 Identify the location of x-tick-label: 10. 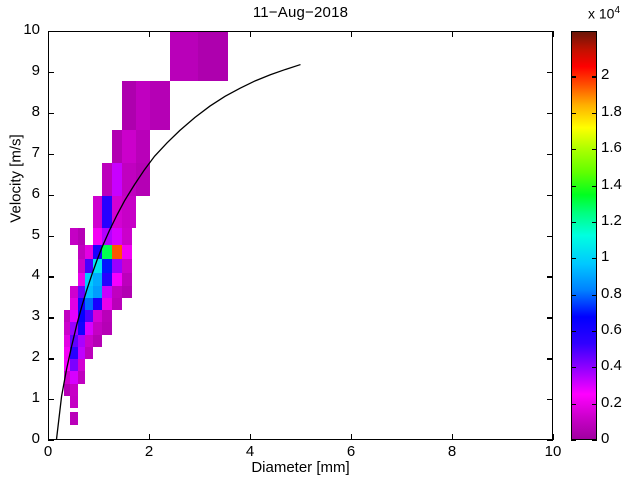
(553, 451).